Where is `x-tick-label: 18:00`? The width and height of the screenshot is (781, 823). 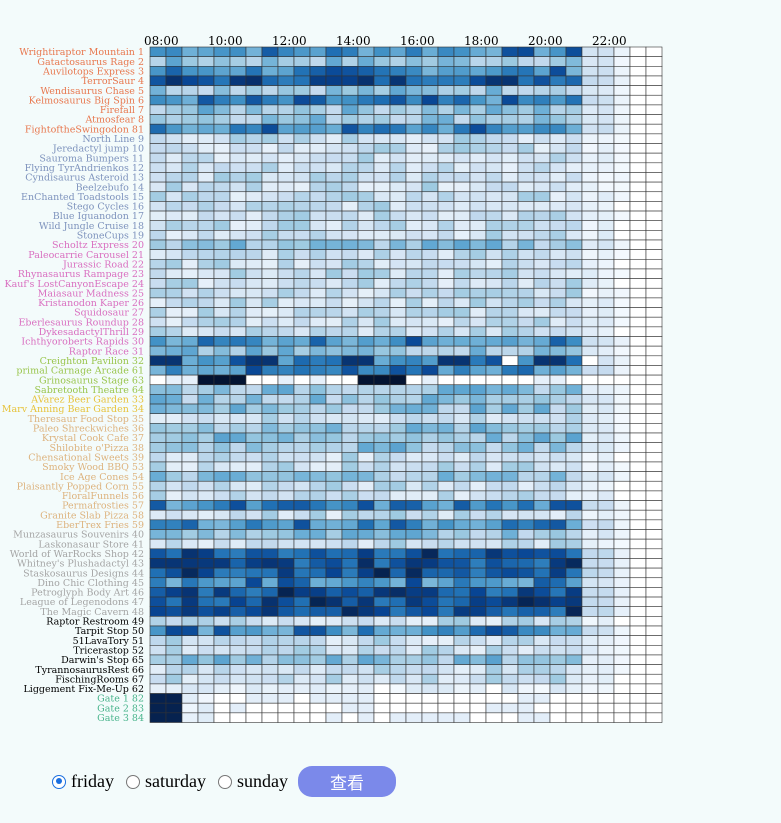
x-tick-label: 18:00 is located at coordinates (481, 41).